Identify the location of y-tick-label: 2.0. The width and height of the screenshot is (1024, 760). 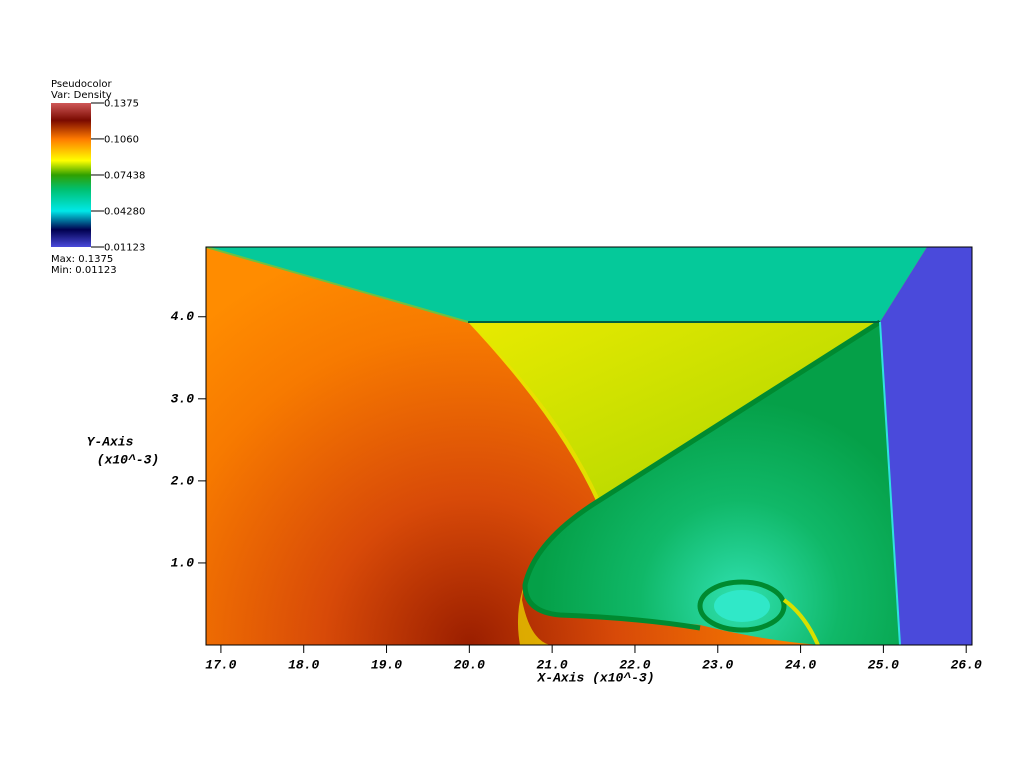
(183, 480).